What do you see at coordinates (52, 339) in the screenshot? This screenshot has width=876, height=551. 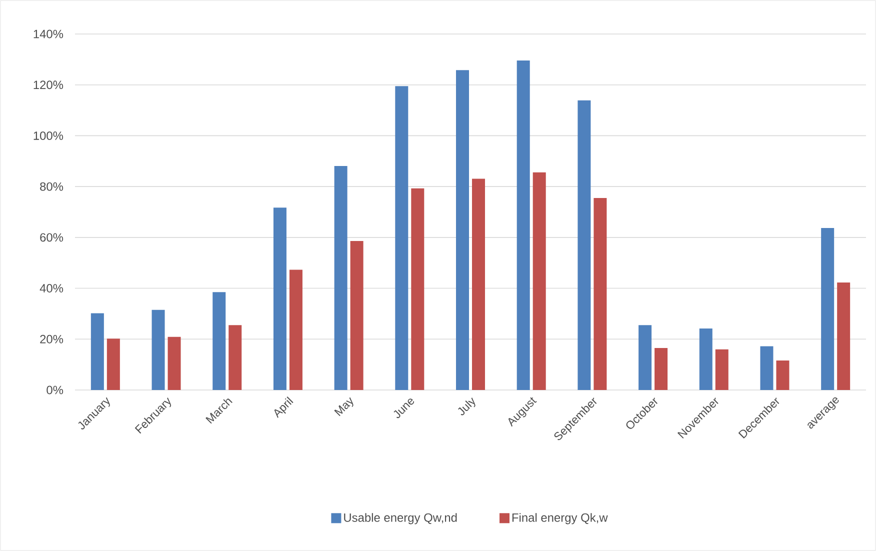 I see `y-tick-label: 20%` at bounding box center [52, 339].